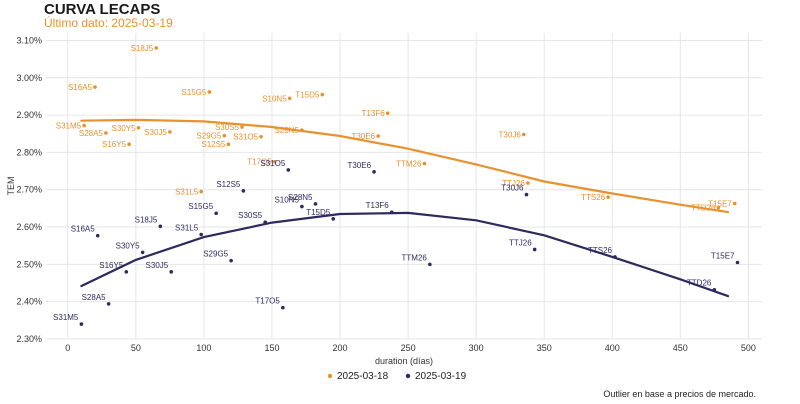 Image resolution: width=800 pixels, height=404 pixels. What do you see at coordinates (271, 348) in the screenshot?
I see `x-tick-label: 150` at bounding box center [271, 348].